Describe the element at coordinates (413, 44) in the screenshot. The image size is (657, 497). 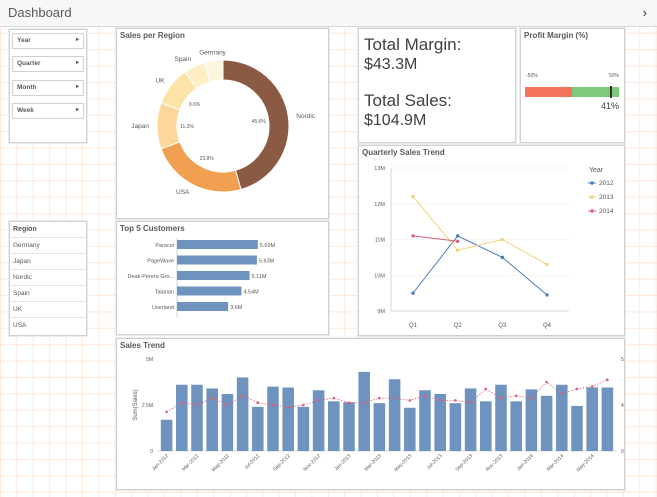
I see `total-margin-label: Total Margin:` at that location.